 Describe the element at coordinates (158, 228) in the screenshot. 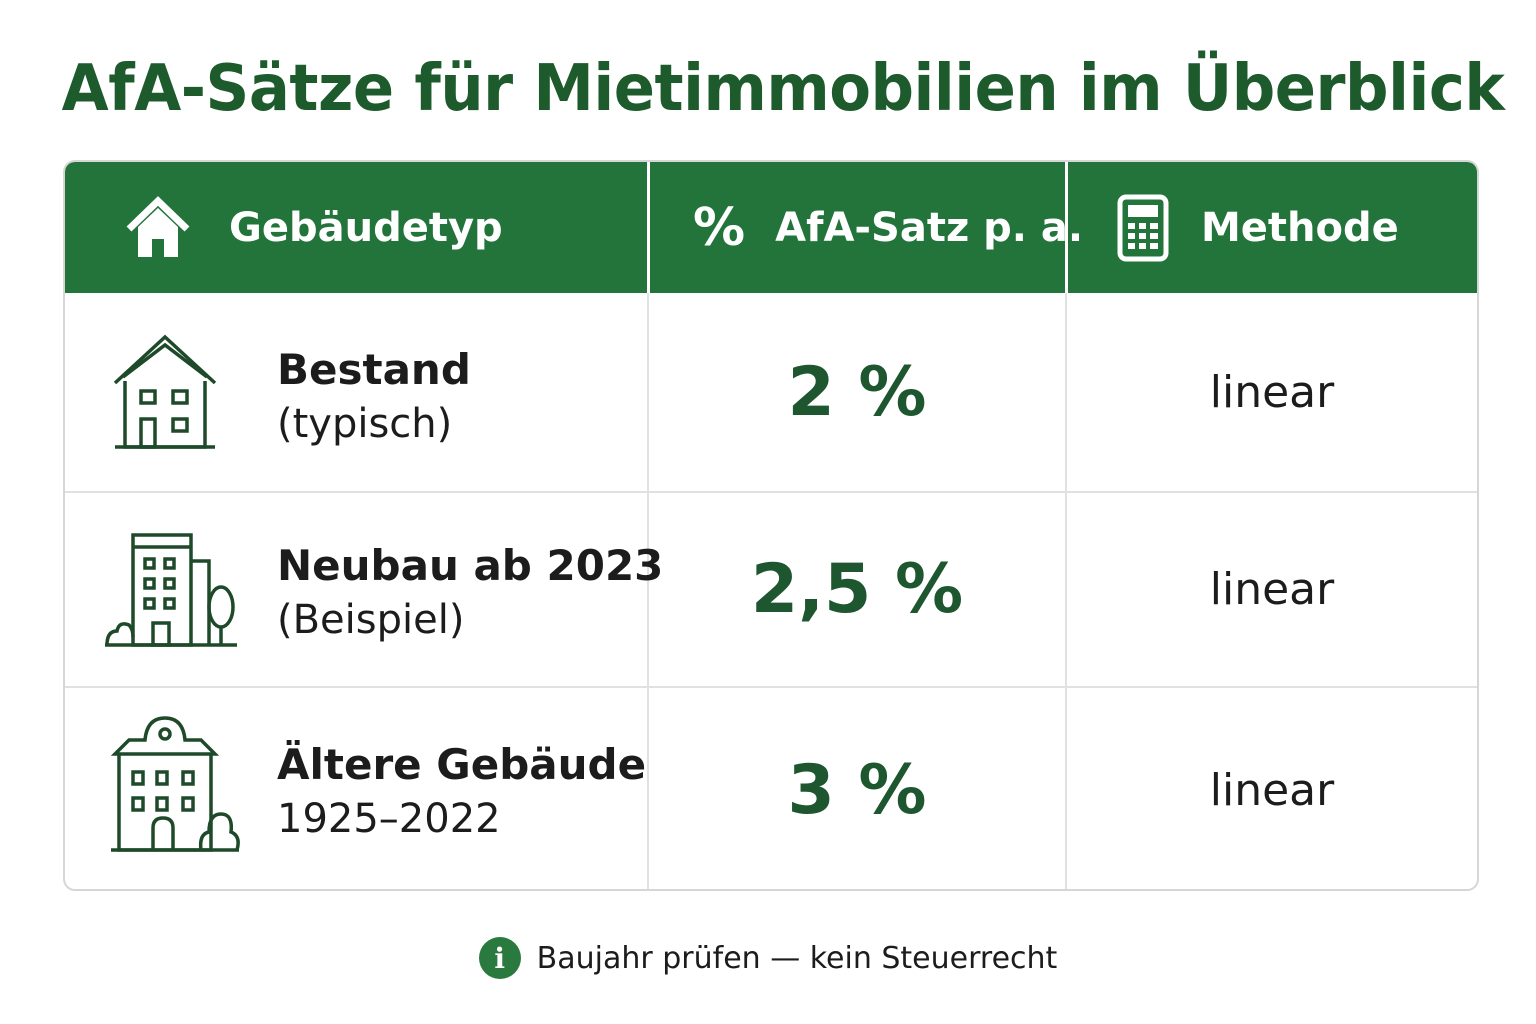

I see `house-icon` at that location.